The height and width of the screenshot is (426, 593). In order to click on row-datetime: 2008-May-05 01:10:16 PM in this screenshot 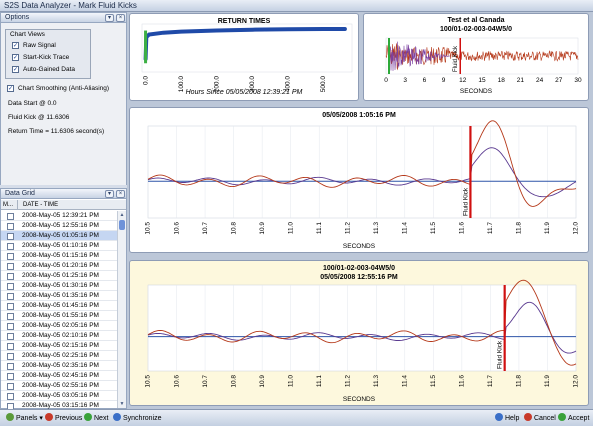, I will do `click(60, 245)`.